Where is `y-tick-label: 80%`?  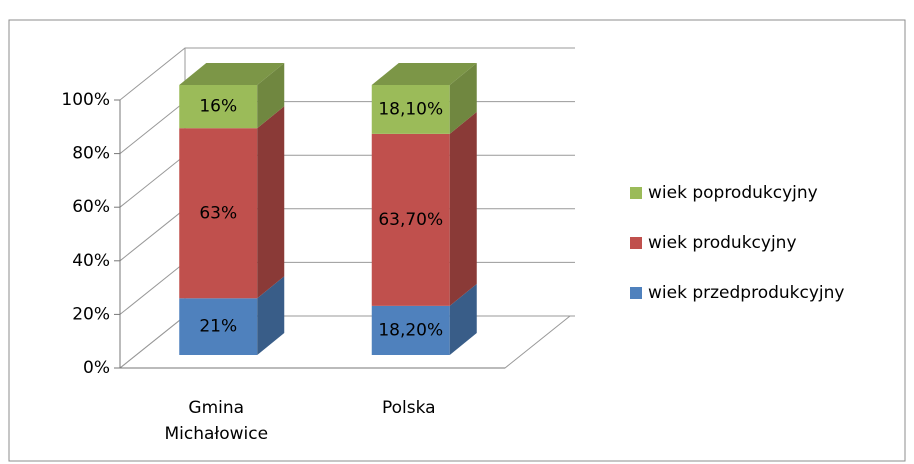
y-tick-label: 80% is located at coordinates (91, 154).